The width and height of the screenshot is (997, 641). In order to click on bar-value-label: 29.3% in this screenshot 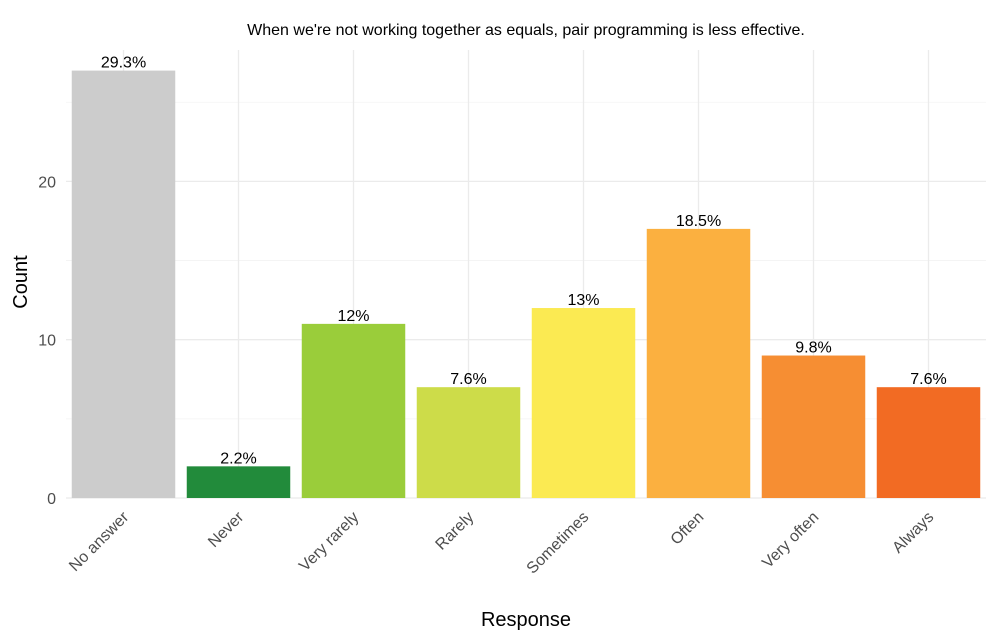, I will do `click(123, 63)`.